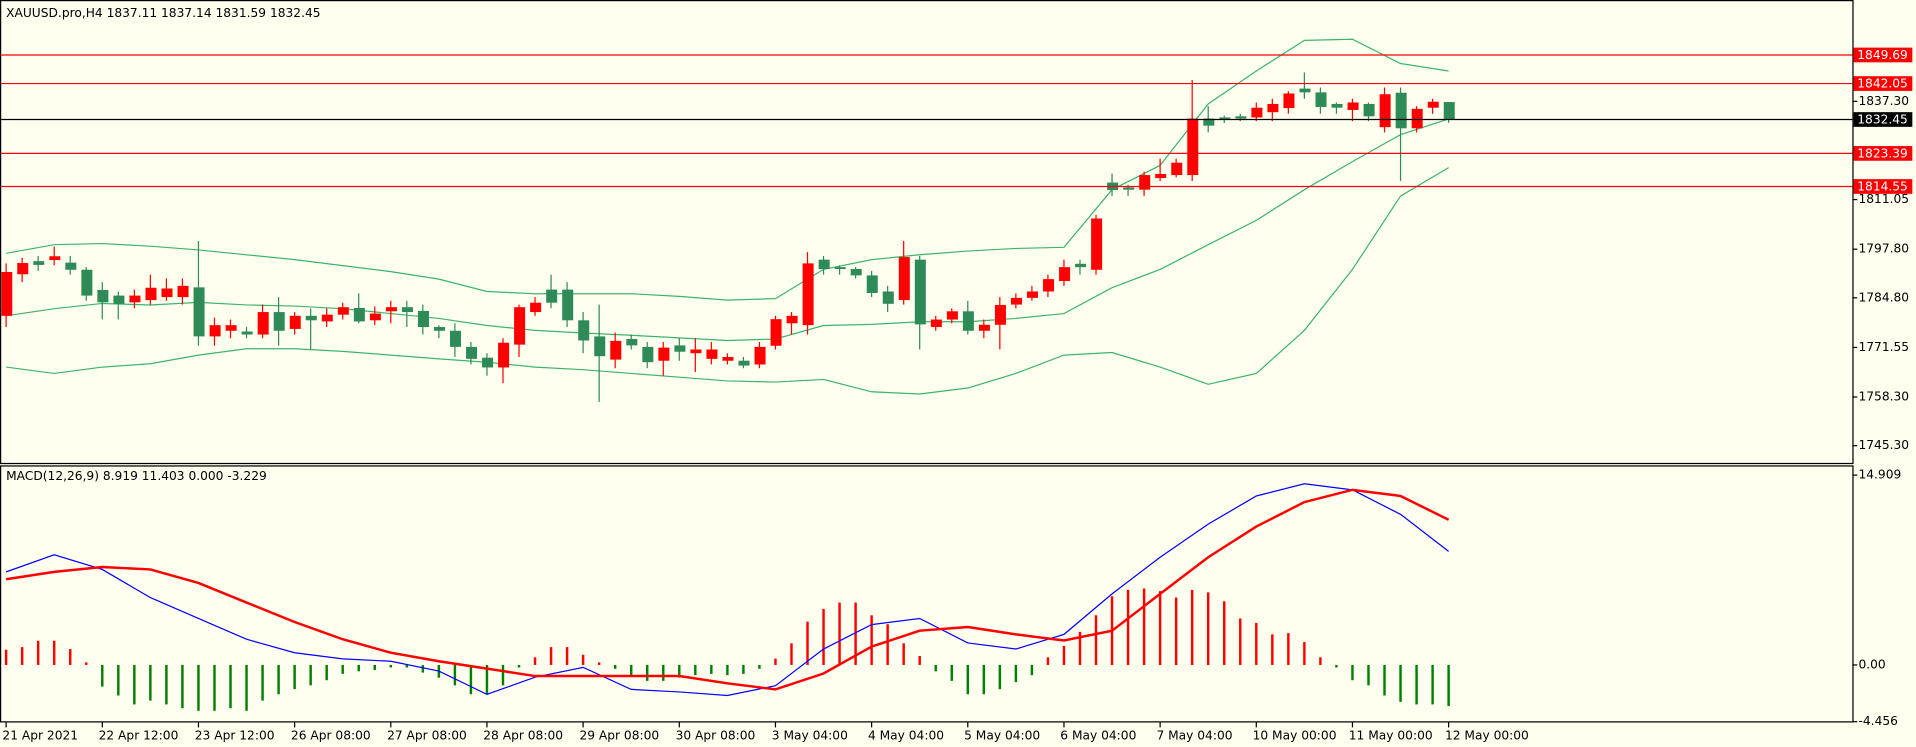 This screenshot has width=1916, height=747. What do you see at coordinates (136, 476) in the screenshot?
I see `macd-title: MACD(12,26,9) 8.919 11.403 0.000 -3.229` at bounding box center [136, 476].